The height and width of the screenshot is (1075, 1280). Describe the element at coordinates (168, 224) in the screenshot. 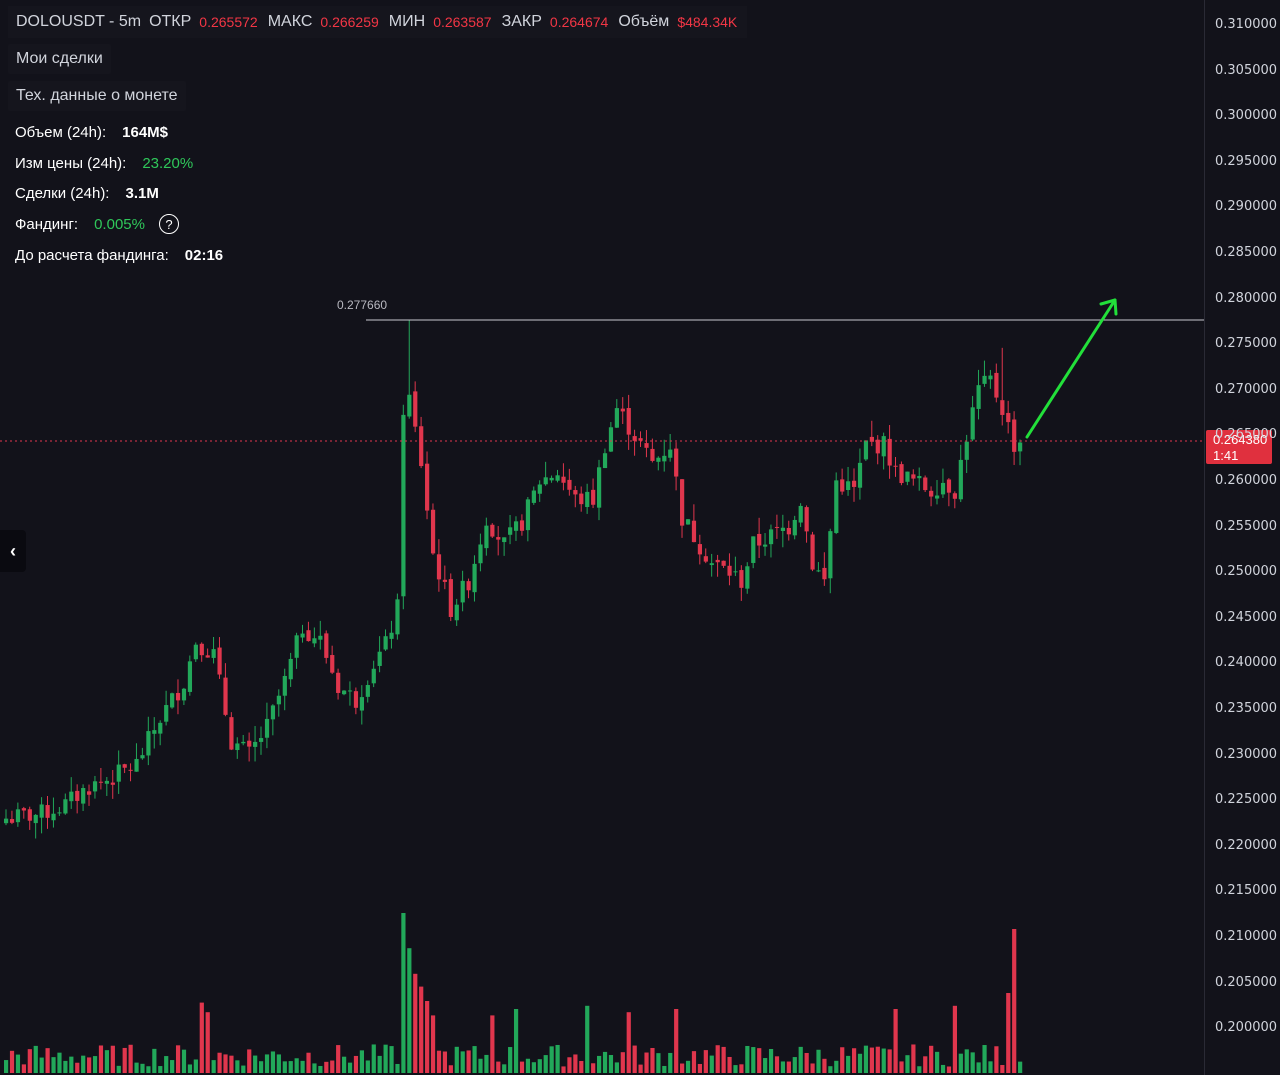

I see `help-icon: ?` at that location.